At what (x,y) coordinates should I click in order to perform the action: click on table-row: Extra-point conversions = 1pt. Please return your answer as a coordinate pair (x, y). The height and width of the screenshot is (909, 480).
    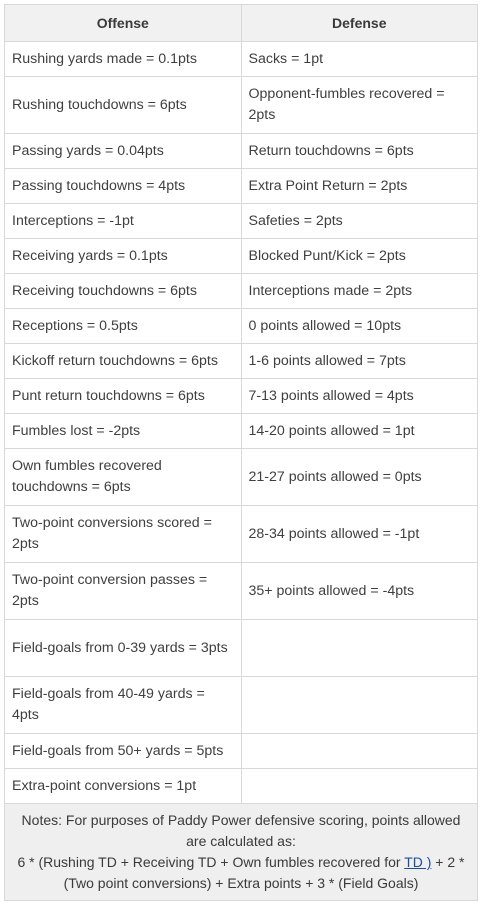
    Looking at the image, I should click on (241, 786).